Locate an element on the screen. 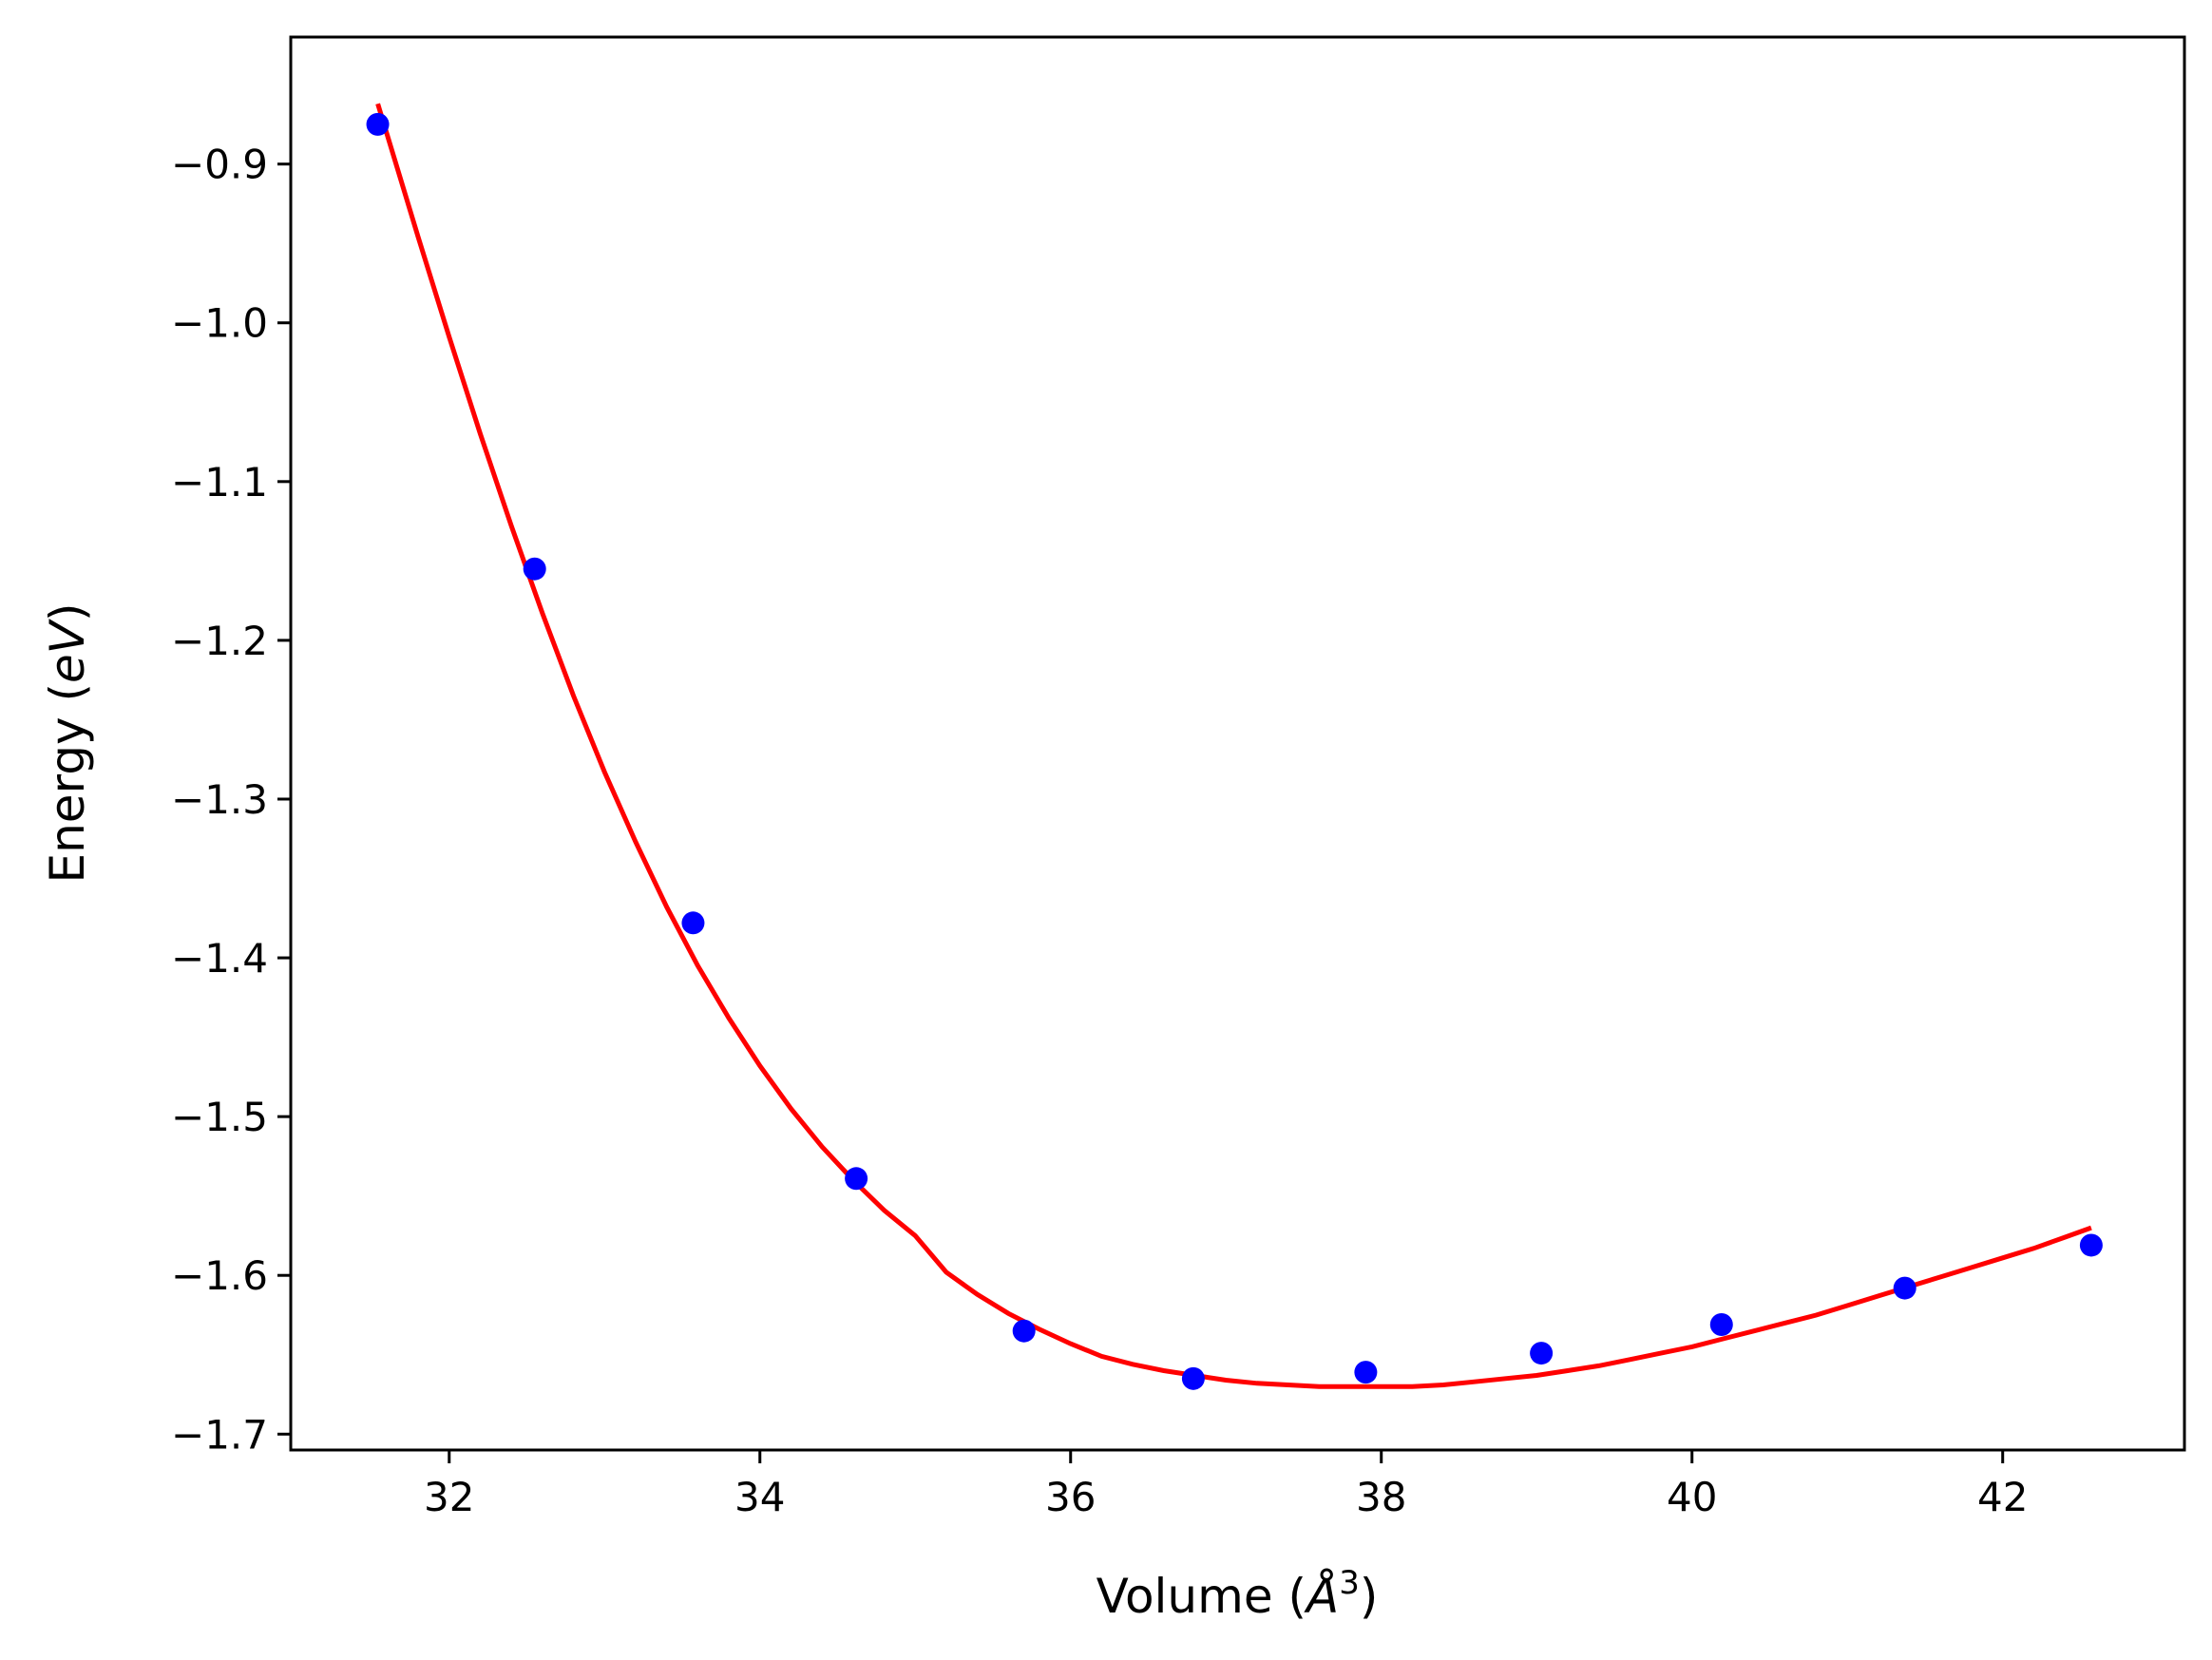 The height and width of the screenshot is (1660, 2212). y-axis-ticks: −0.9 −1.0 −1.1 −1.2 −1.3 −1.4 −1.5 −1.6 −1.7 is located at coordinates (231, 800).